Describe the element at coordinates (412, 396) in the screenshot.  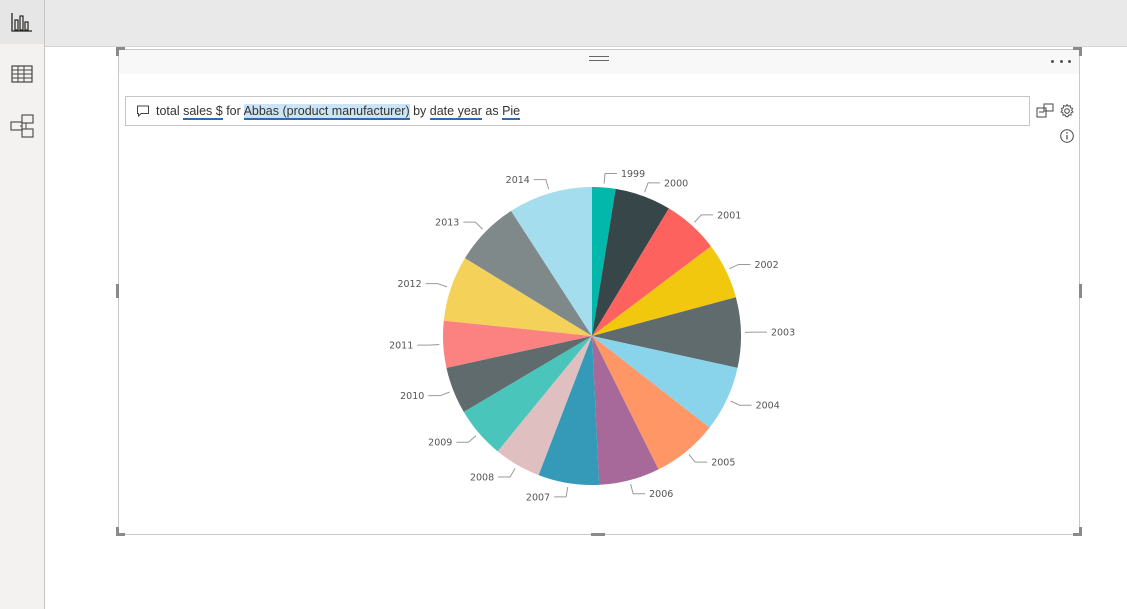
I see `data-label: 2010` at that location.